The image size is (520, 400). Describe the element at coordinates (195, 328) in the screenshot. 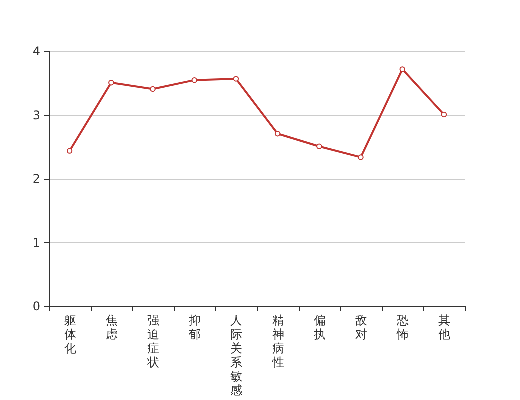

I see `x-tick-label: 抑郁` at that location.